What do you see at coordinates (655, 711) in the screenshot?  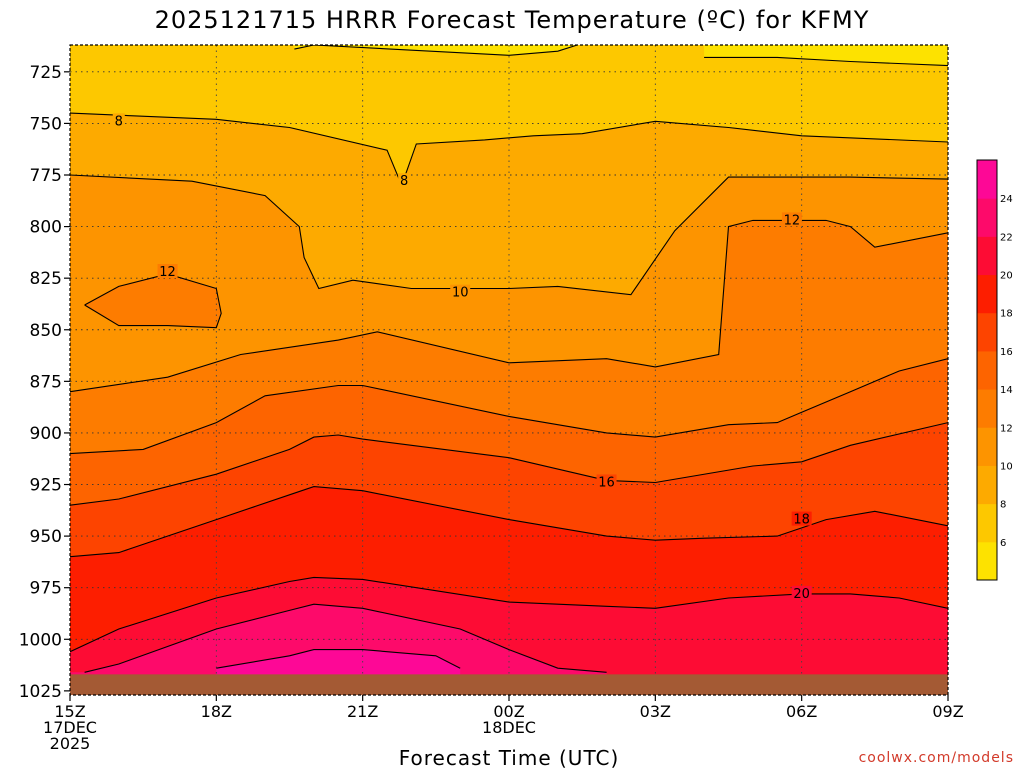 I see `x-tick-label-12-0: 03Z` at bounding box center [655, 711].